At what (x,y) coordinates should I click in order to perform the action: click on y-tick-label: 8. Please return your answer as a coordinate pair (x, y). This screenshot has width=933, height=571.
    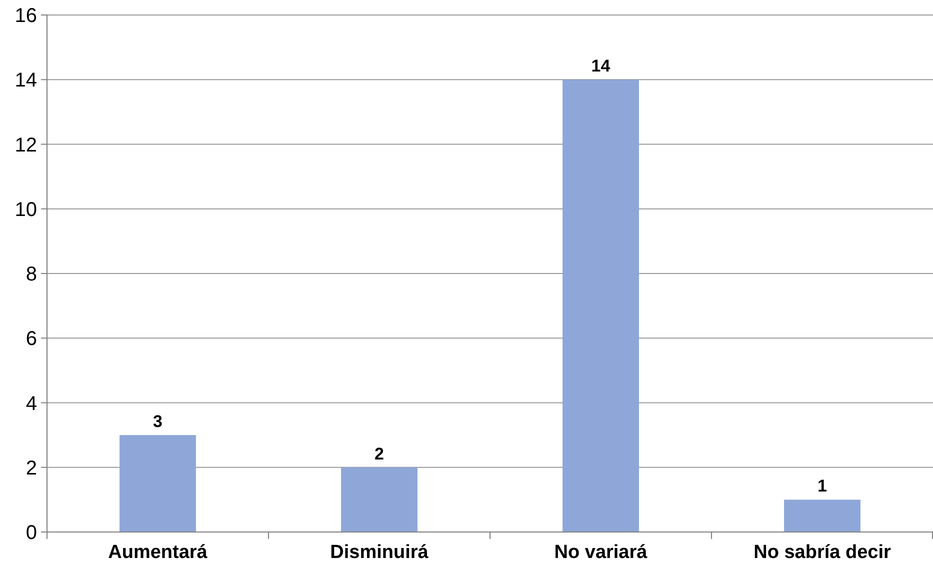
    Looking at the image, I should click on (31, 275).